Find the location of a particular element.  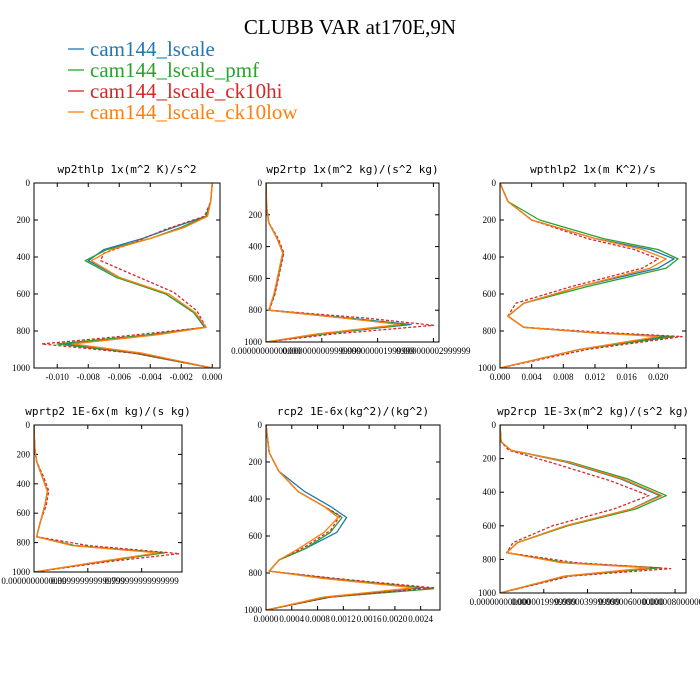

panel-title: rcp2 1E-6x(kg^2)/(kg^2) is located at coordinates (353, 411).